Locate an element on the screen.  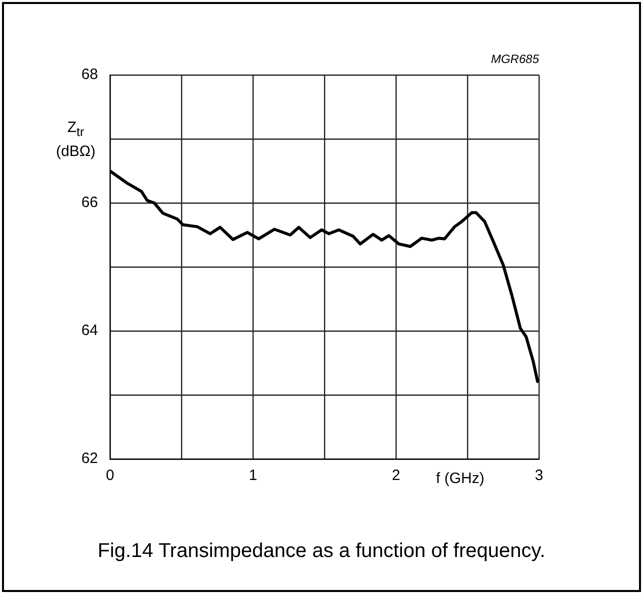
x-axis-title: f (GHz) is located at coordinates (460, 478).